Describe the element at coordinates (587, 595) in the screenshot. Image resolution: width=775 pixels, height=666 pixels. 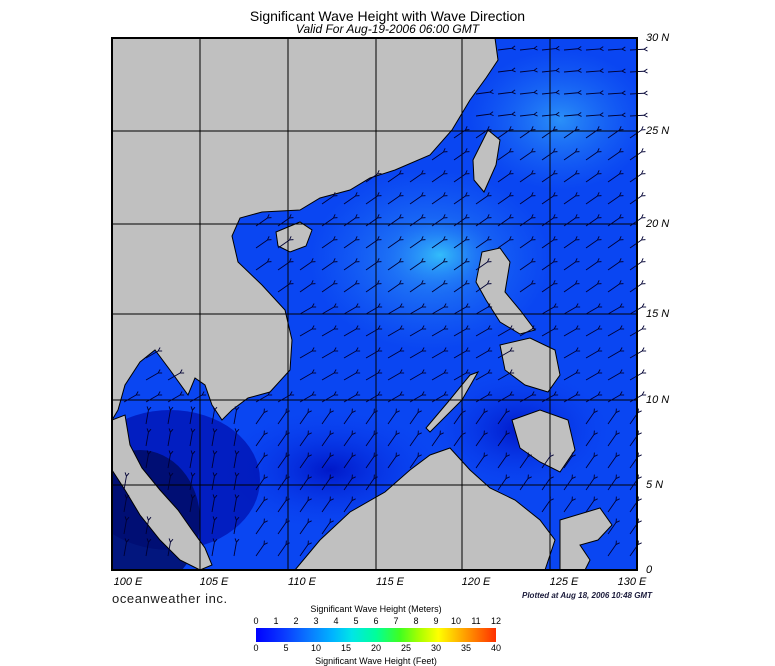
I see `plotted-timestamp: Plotted at Aug 18, 2006 10:48 GMT` at that location.